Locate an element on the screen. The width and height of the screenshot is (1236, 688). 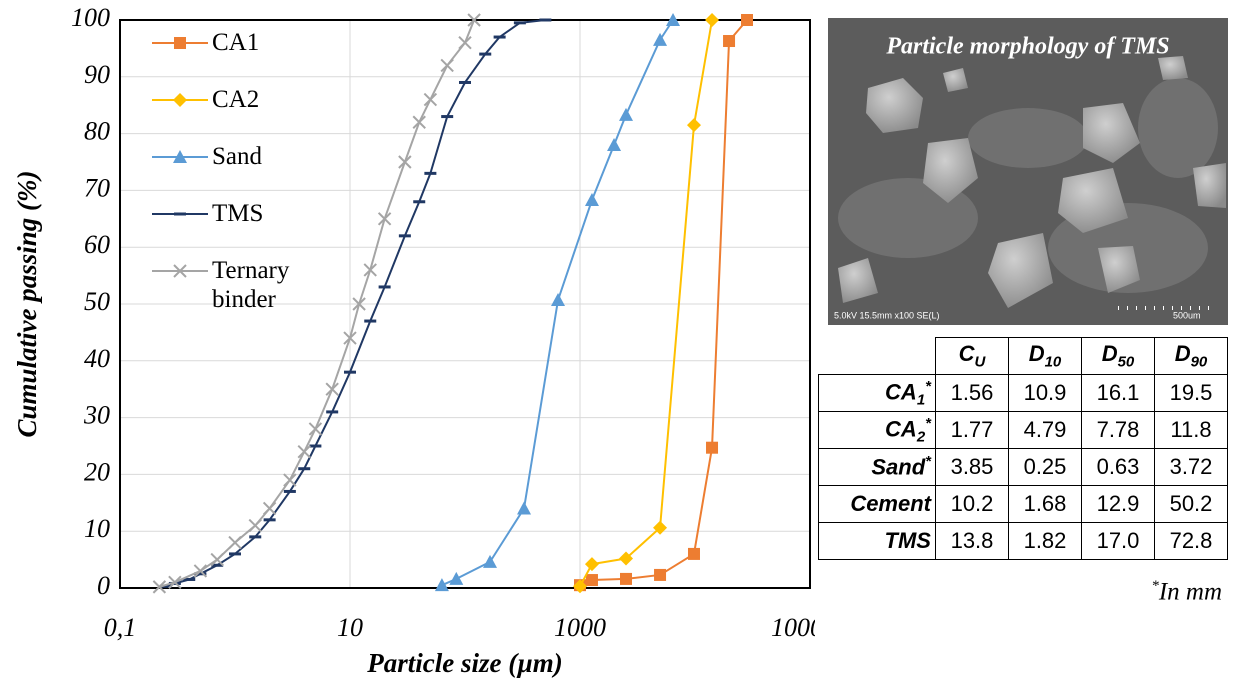
cell: 3.85 is located at coordinates (972, 467).